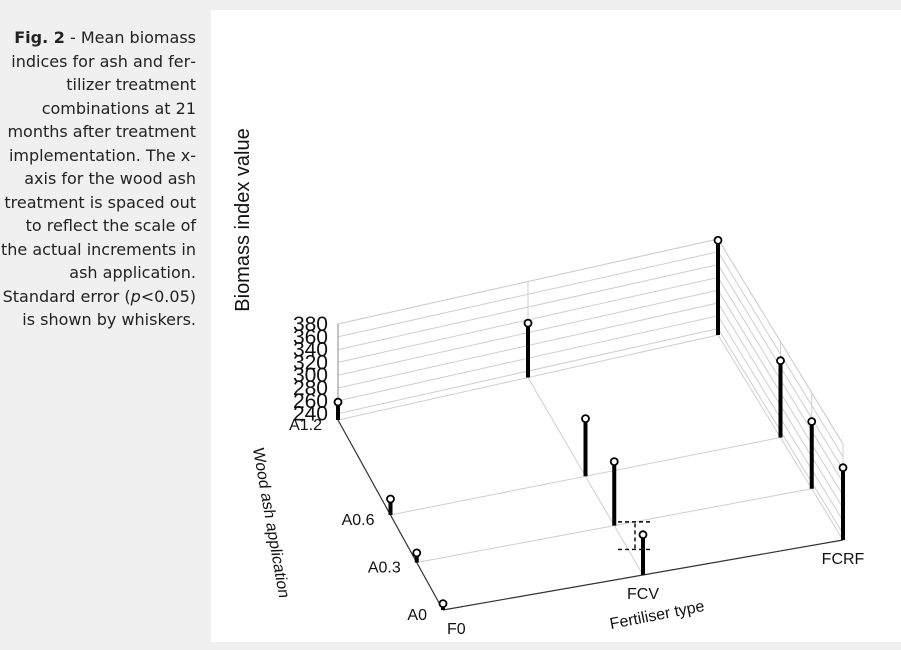 Image resolution: width=901 pixels, height=650 pixels. Describe the element at coordinates (310, 414) in the screenshot. I see `y-tick-label: 240` at that location.